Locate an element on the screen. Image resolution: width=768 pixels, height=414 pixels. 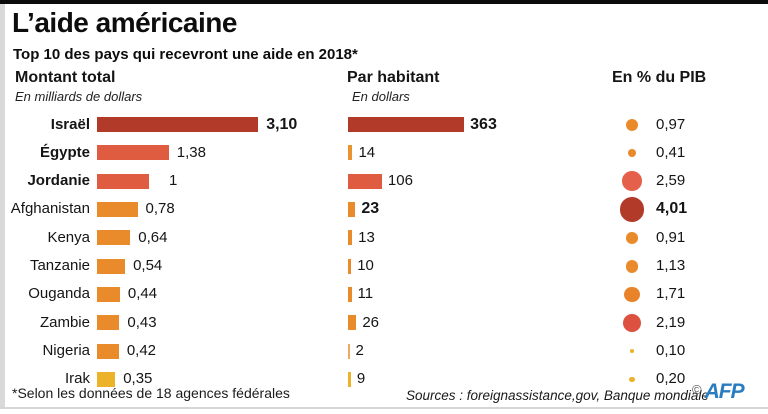
country-label: Jordanie is located at coordinates (58, 181).